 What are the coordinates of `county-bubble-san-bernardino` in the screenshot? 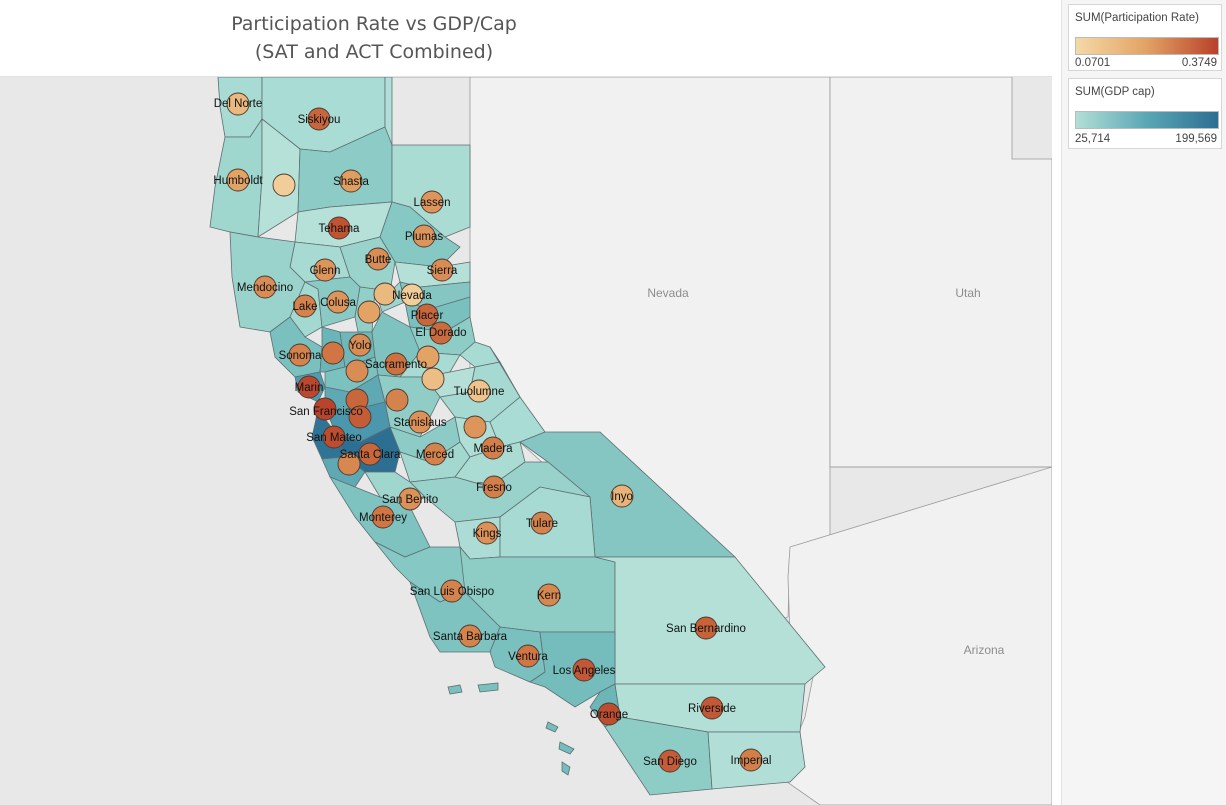 It's located at (706, 628).